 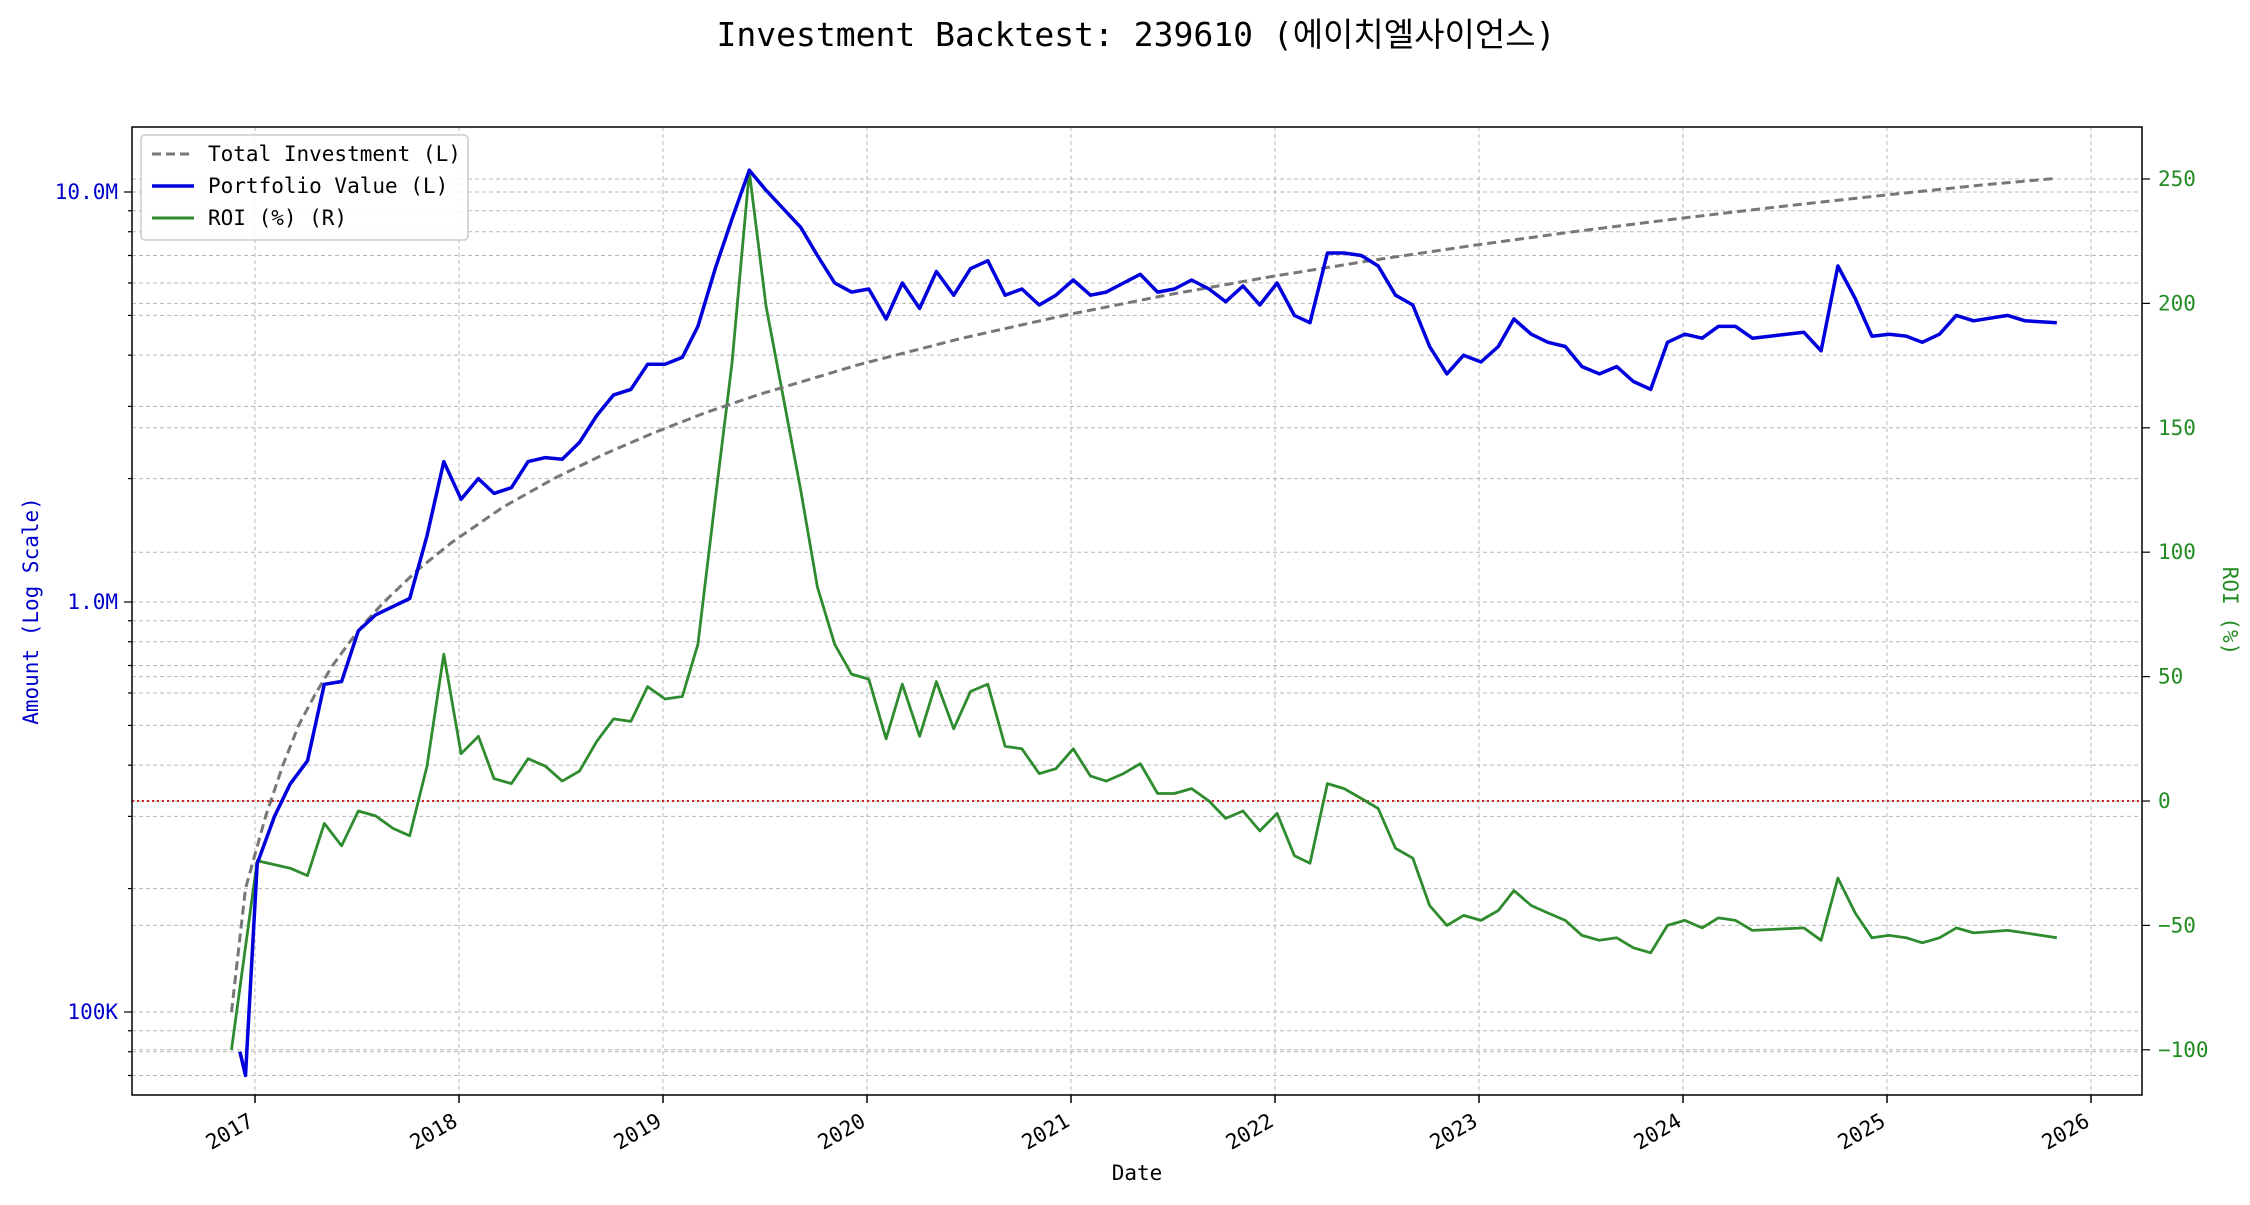 I want to click on x-tick-label: 2021, so click(x=1046, y=1132).